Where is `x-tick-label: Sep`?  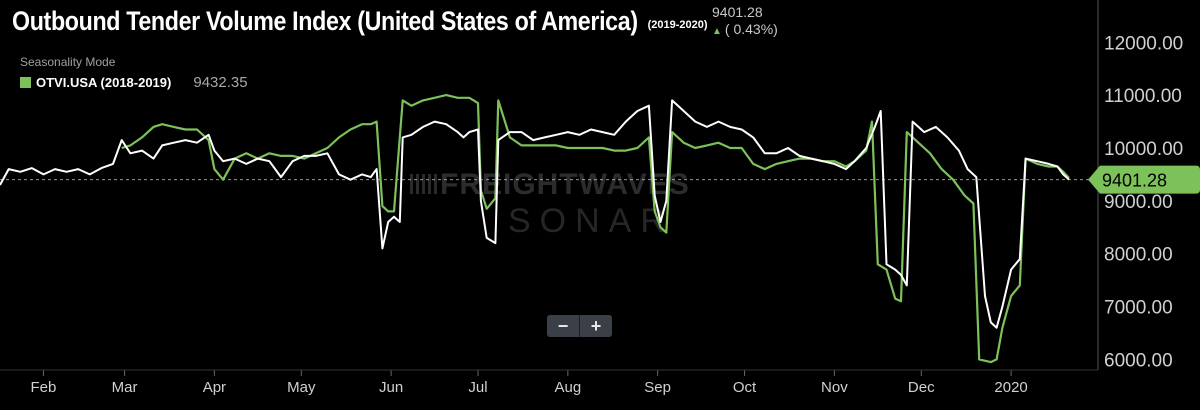
x-tick-label: Sep is located at coordinates (657, 387).